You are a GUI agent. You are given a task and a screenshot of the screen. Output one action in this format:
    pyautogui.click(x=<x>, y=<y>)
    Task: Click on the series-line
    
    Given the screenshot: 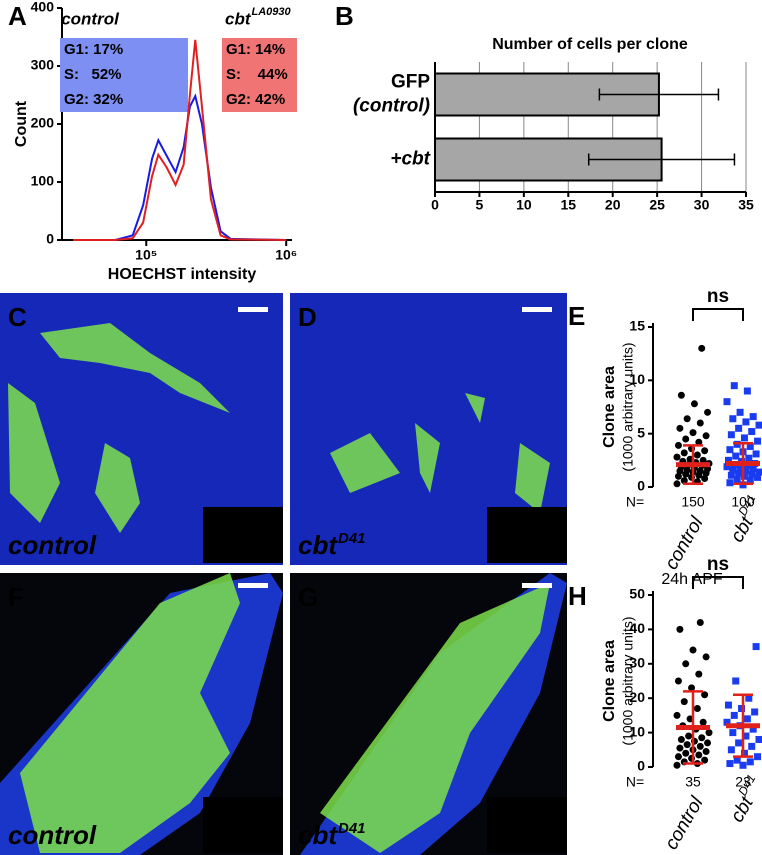 What is the action you would take?
    pyautogui.click(x=180, y=140)
    